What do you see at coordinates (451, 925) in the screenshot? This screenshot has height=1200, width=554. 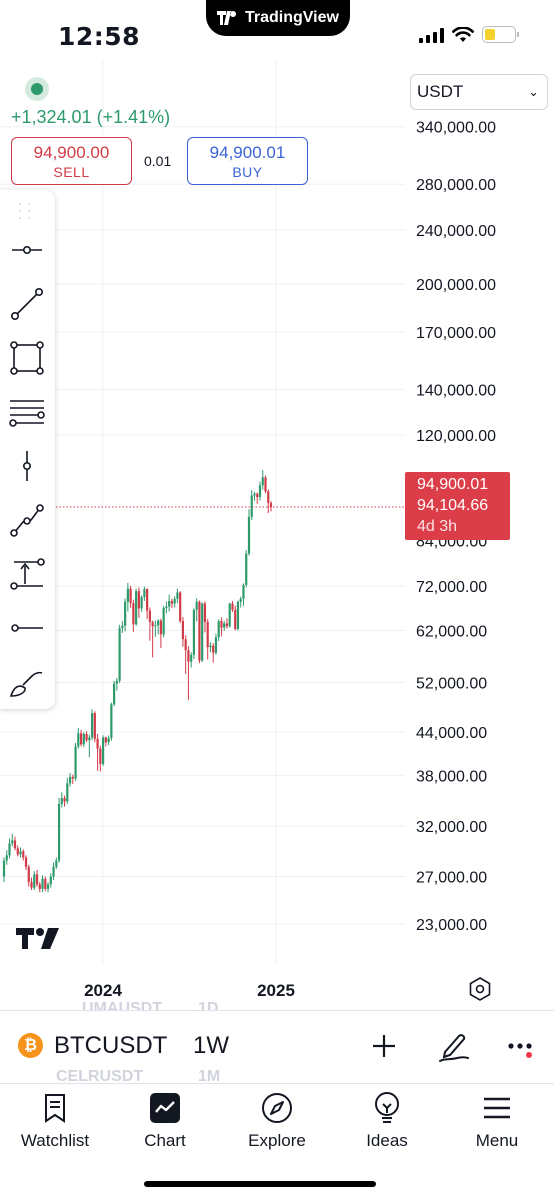 I see `price-axis-label: 23,000.00` at bounding box center [451, 925].